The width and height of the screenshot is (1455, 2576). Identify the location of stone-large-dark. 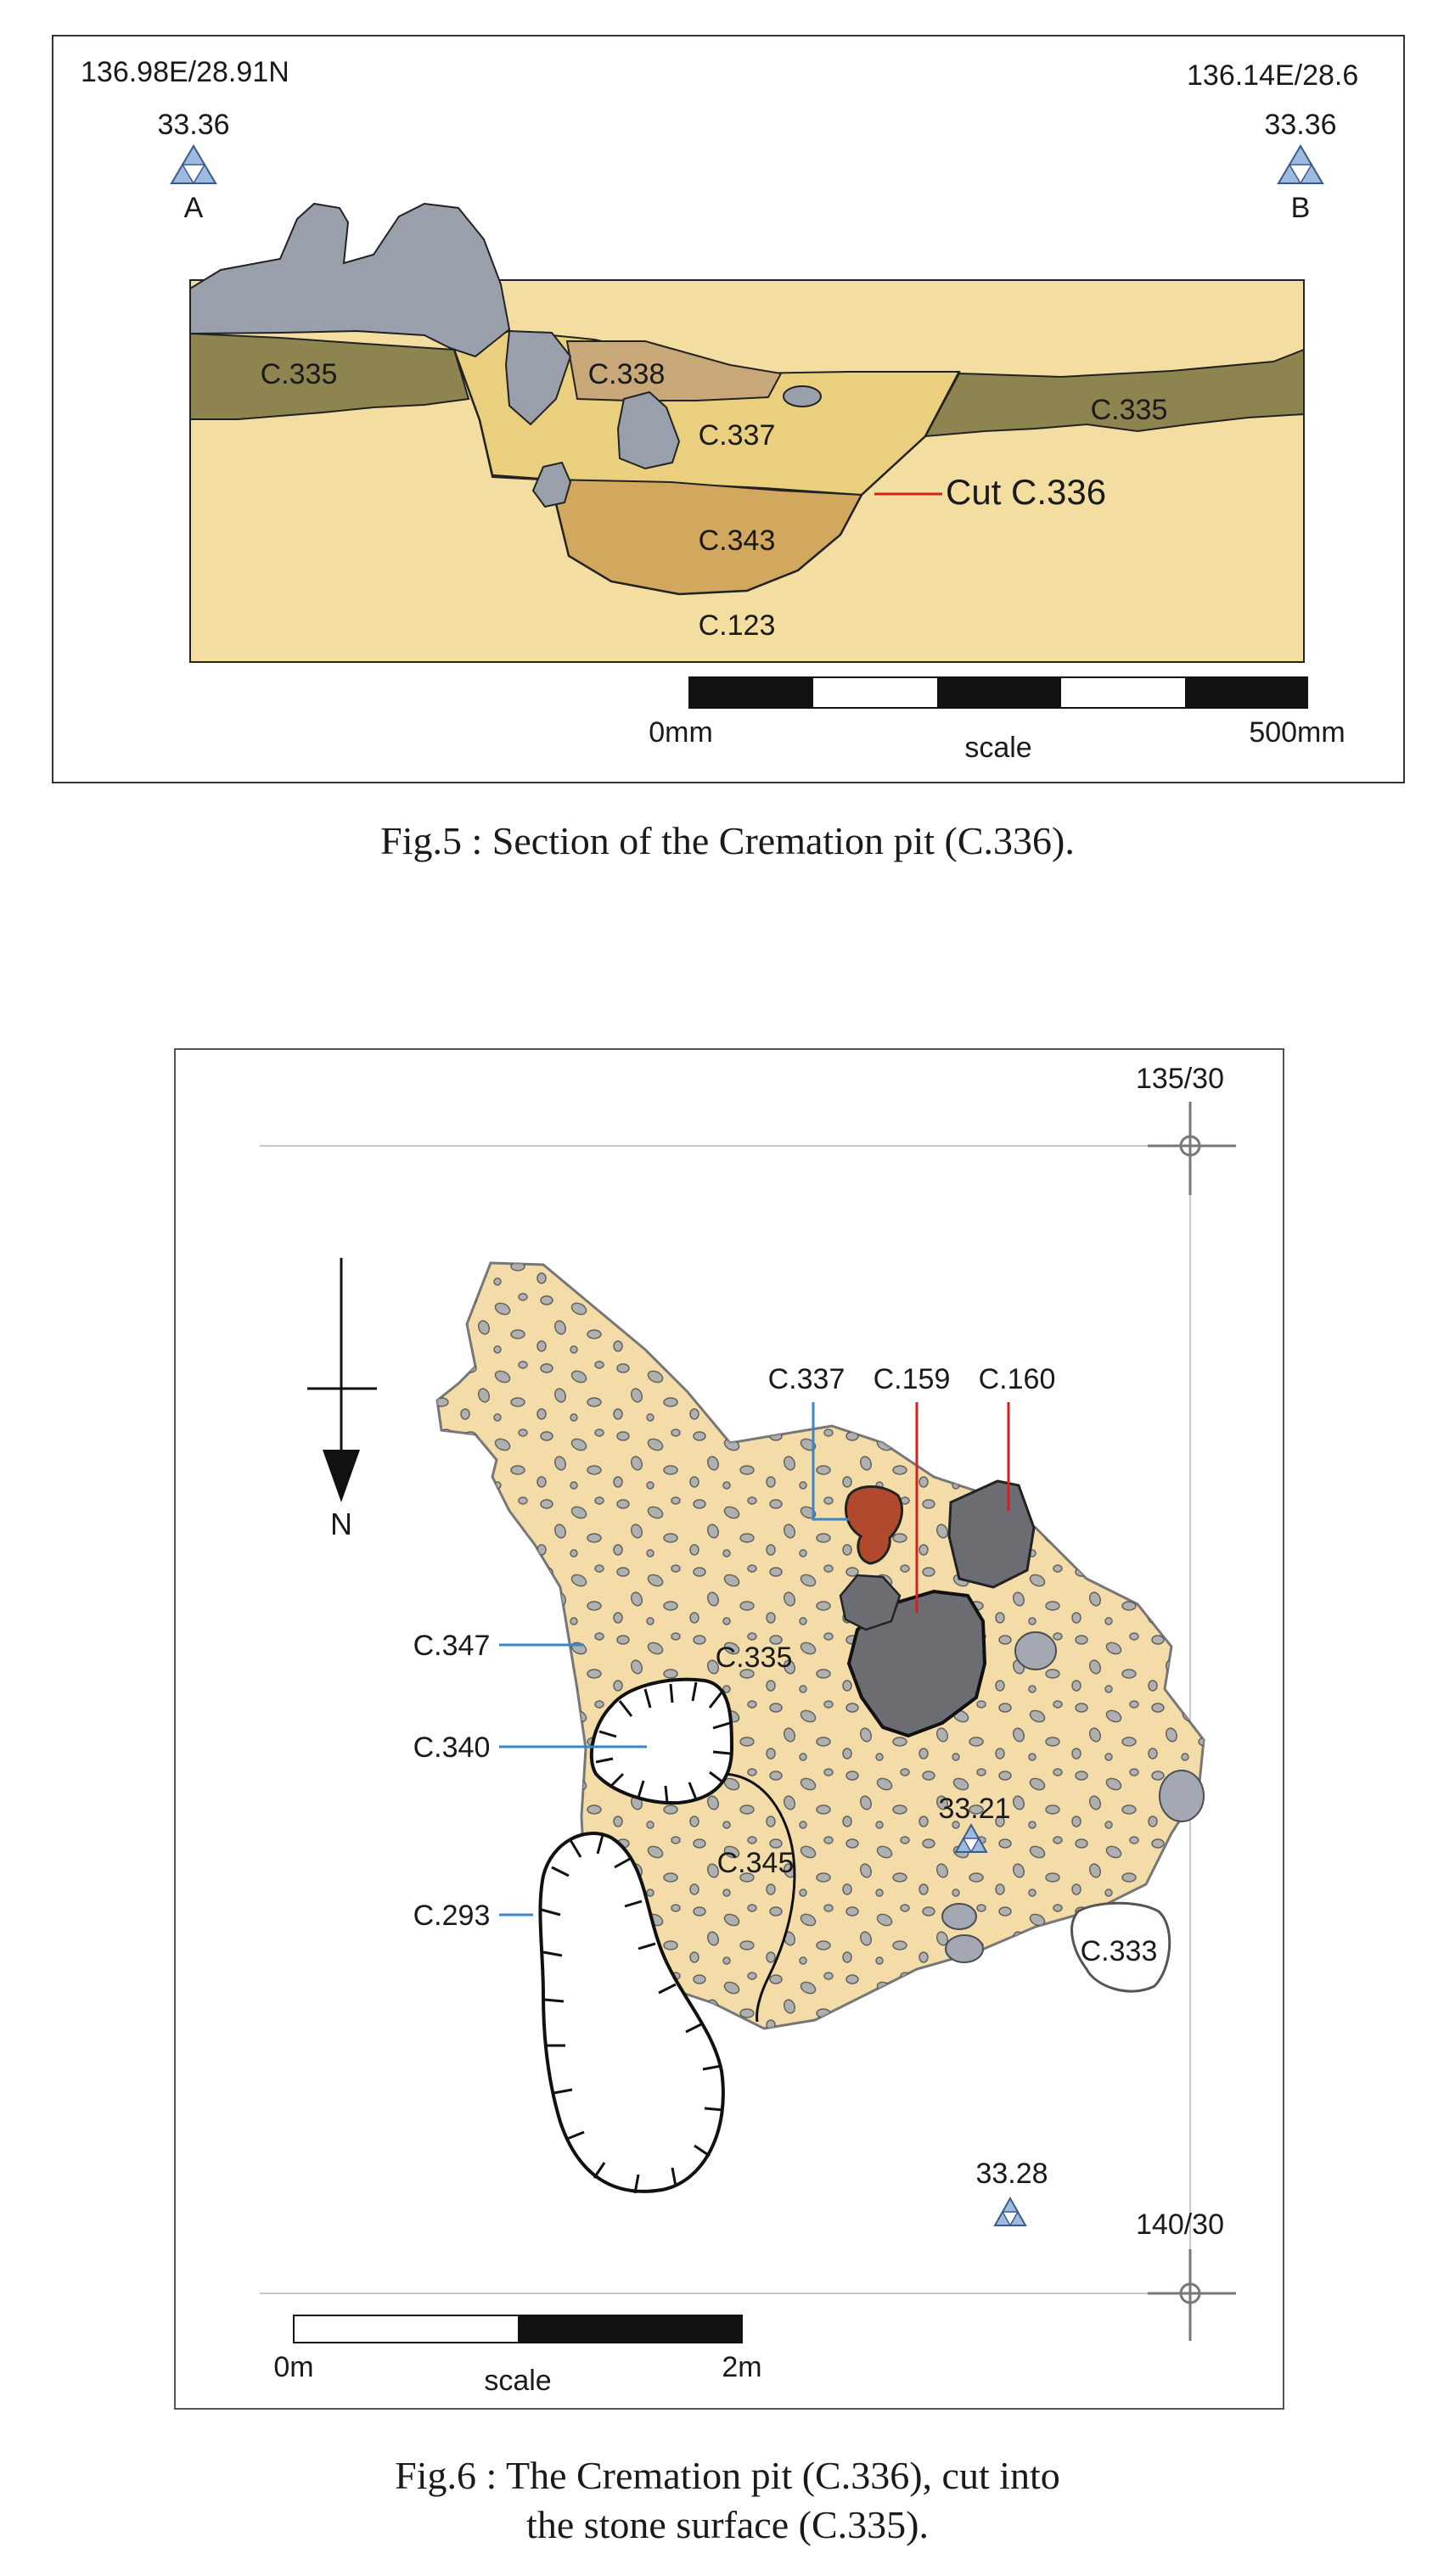
(917, 1663).